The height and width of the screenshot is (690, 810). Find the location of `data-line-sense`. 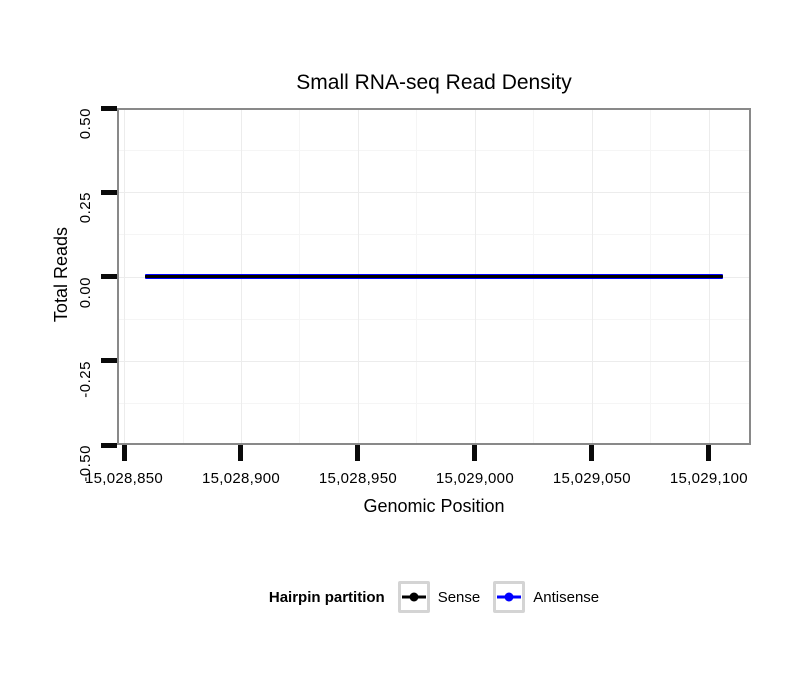

data-line-sense is located at coordinates (434, 276).